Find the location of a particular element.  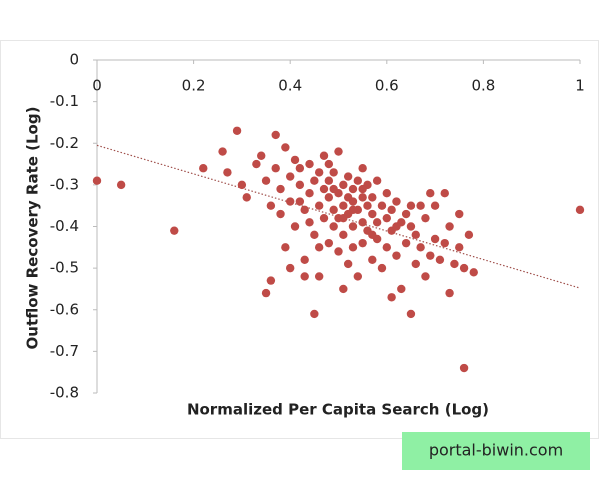

watermark: portal-biwin.com is located at coordinates (496, 450).